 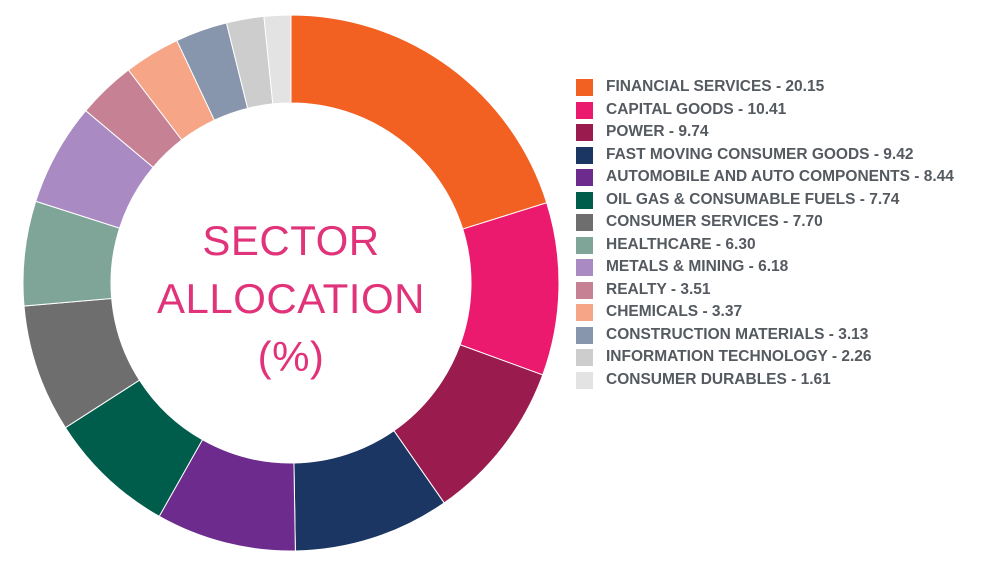 I want to click on legend-item-7: CONSUMER SERVICES - 7.70, so click(x=778, y=222).